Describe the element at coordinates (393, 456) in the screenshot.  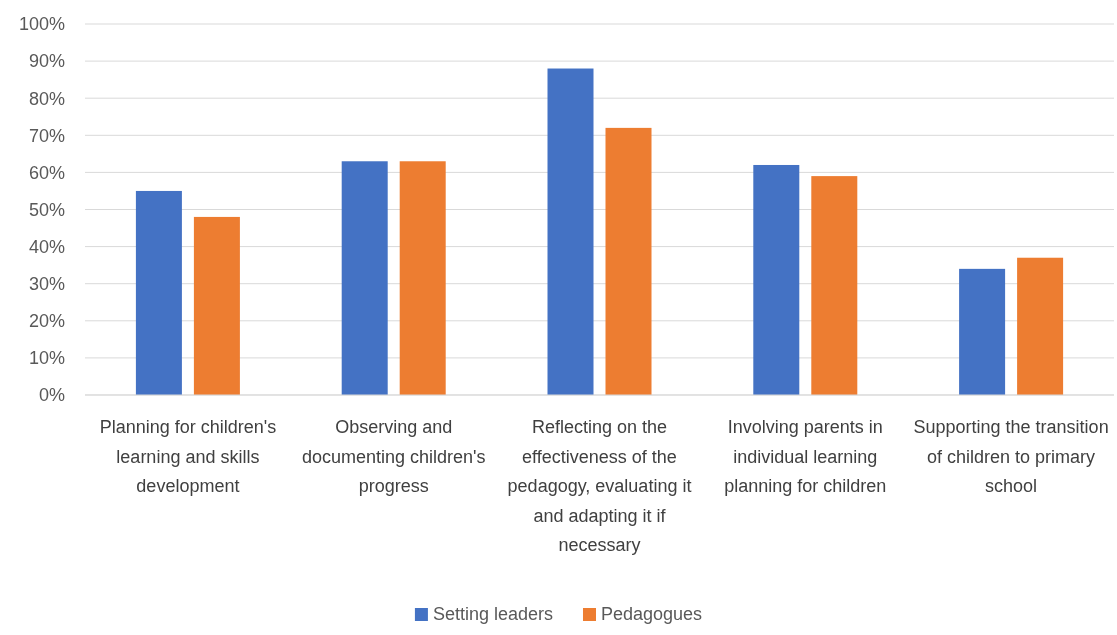
I see `x-tick-label: Observing and documenting children's progress` at that location.